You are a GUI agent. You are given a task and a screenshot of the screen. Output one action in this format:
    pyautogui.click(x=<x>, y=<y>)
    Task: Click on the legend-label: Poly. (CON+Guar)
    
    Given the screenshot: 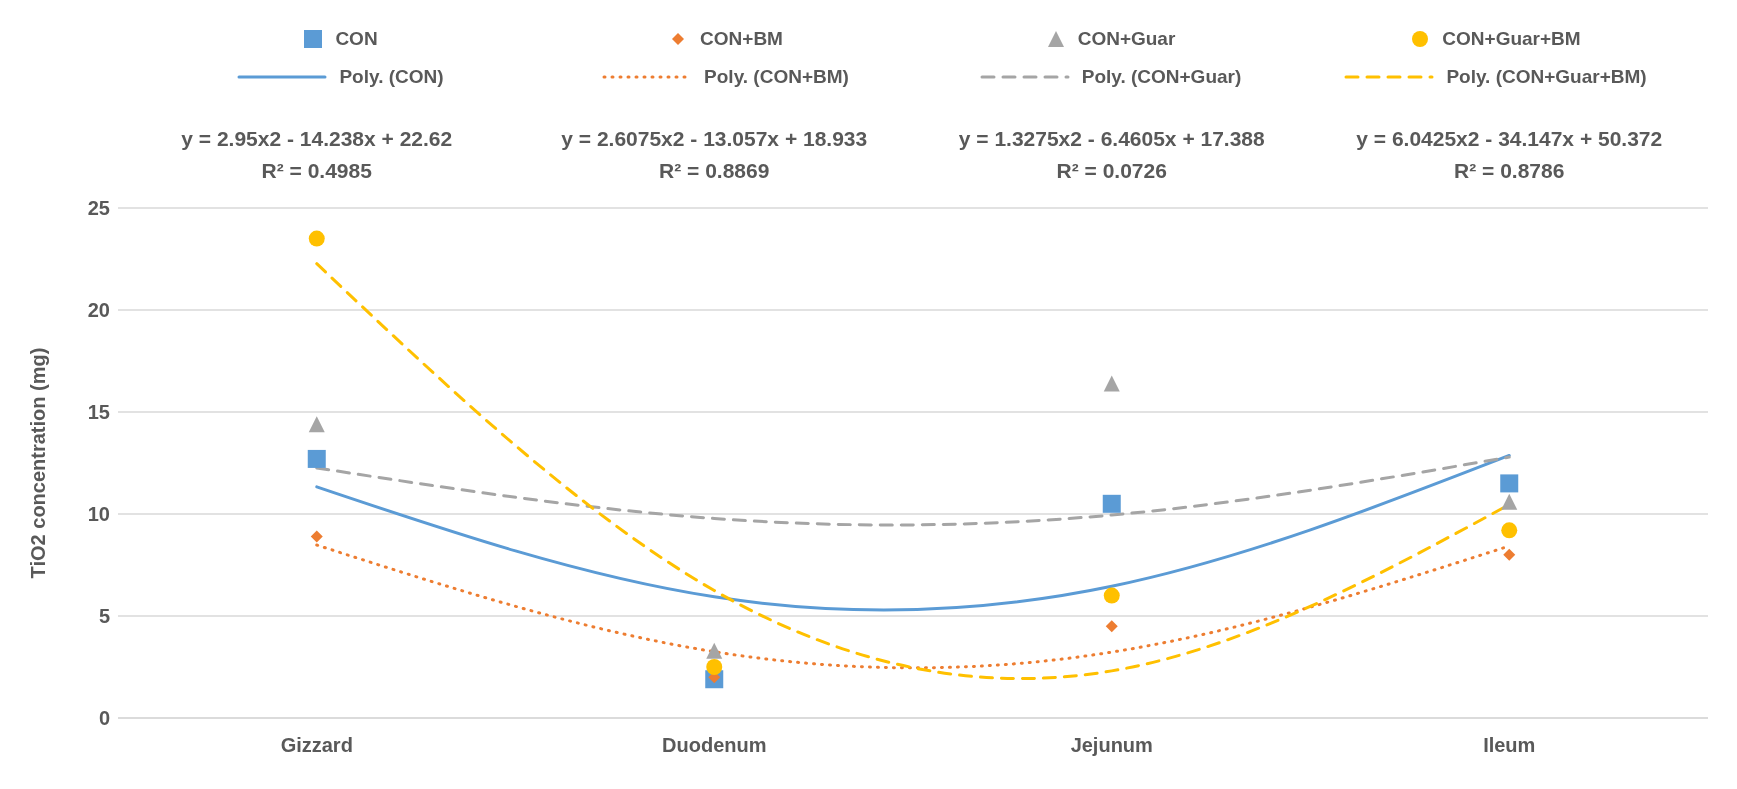 What is the action you would take?
    pyautogui.click(x=1161, y=77)
    